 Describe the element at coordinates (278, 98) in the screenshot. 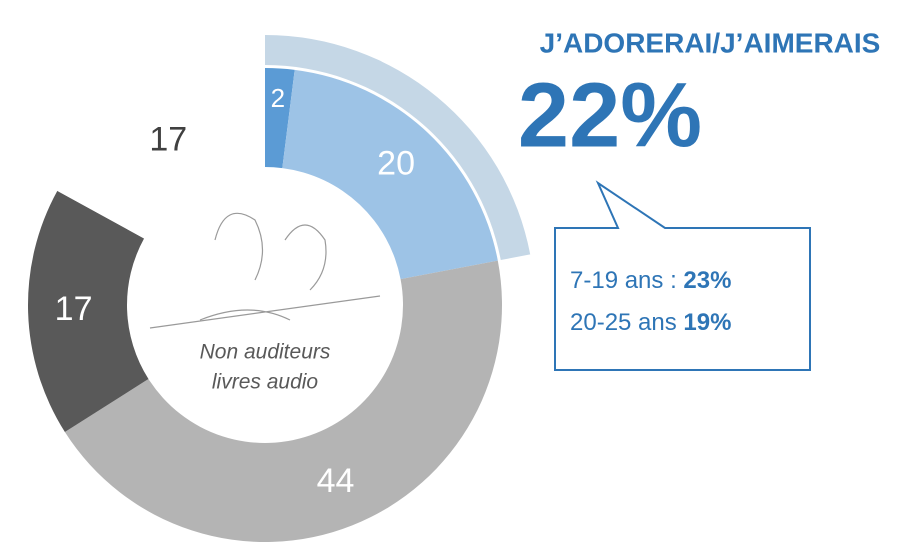

I see `segment-label: 2` at that location.